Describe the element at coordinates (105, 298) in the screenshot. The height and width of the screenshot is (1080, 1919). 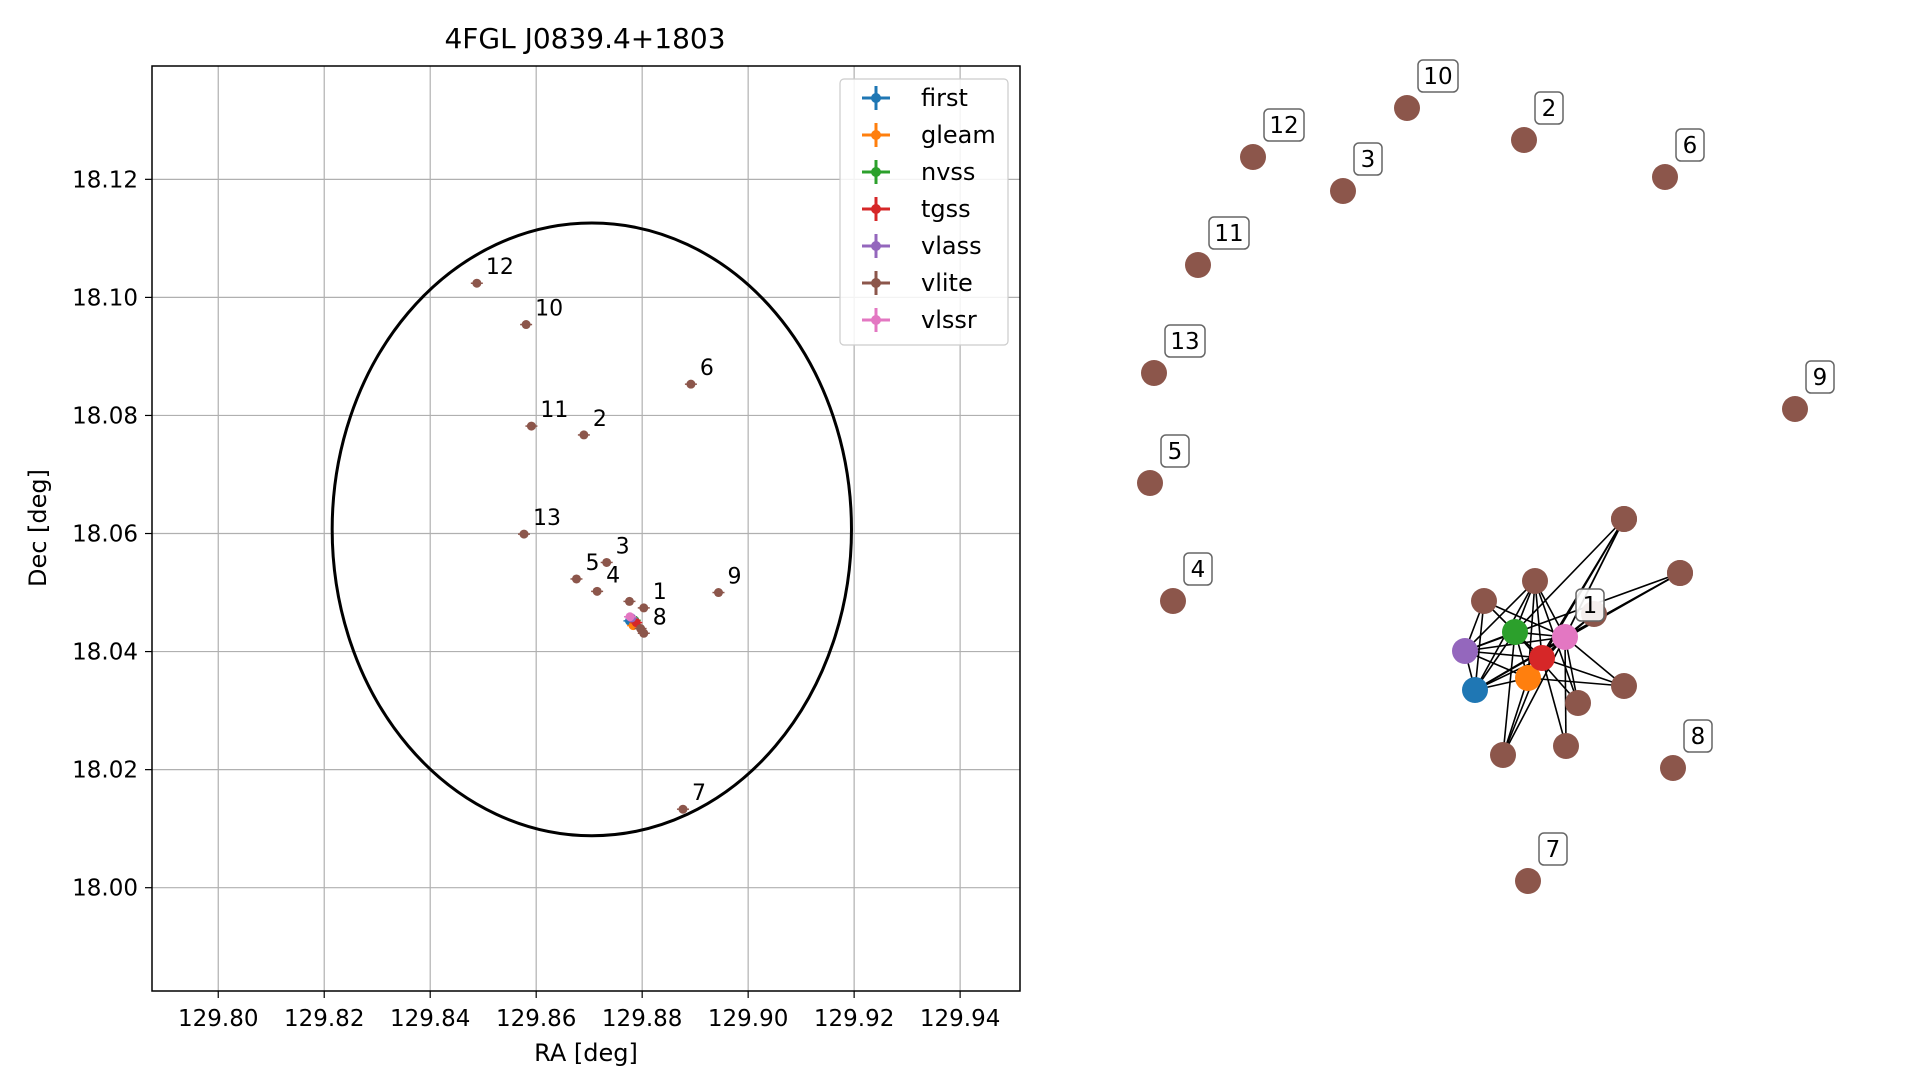
I see `y-tick-label: 18.10` at that location.